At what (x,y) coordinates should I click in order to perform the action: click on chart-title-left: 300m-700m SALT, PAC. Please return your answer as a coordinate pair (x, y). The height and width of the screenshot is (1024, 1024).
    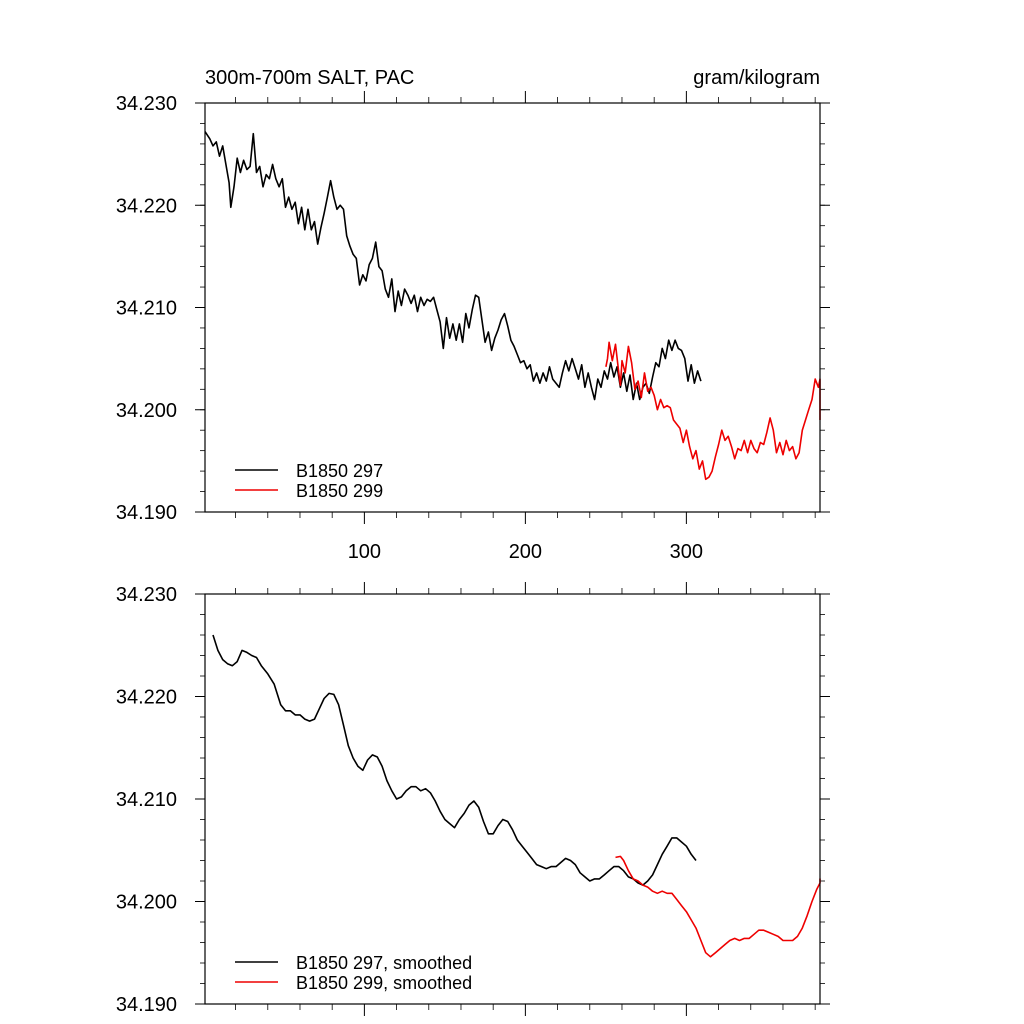
    Looking at the image, I should click on (309, 78).